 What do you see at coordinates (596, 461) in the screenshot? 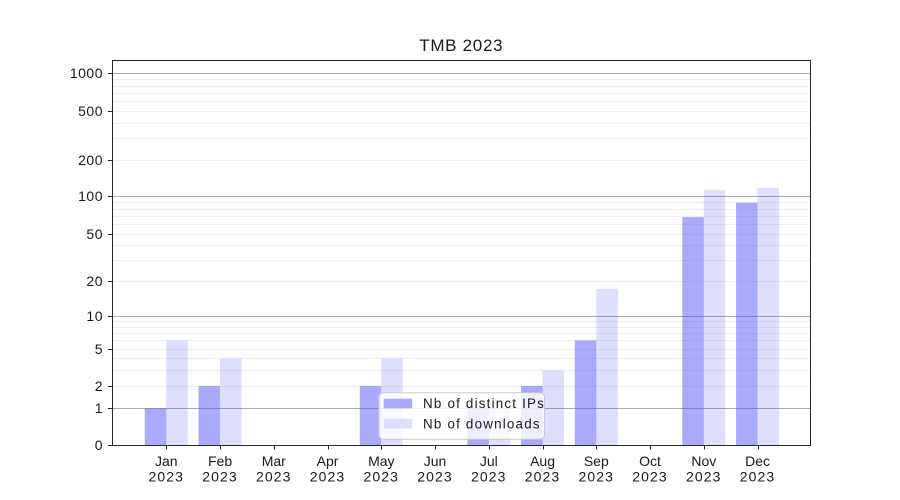
I see `svg-text: Sep` at bounding box center [596, 461].